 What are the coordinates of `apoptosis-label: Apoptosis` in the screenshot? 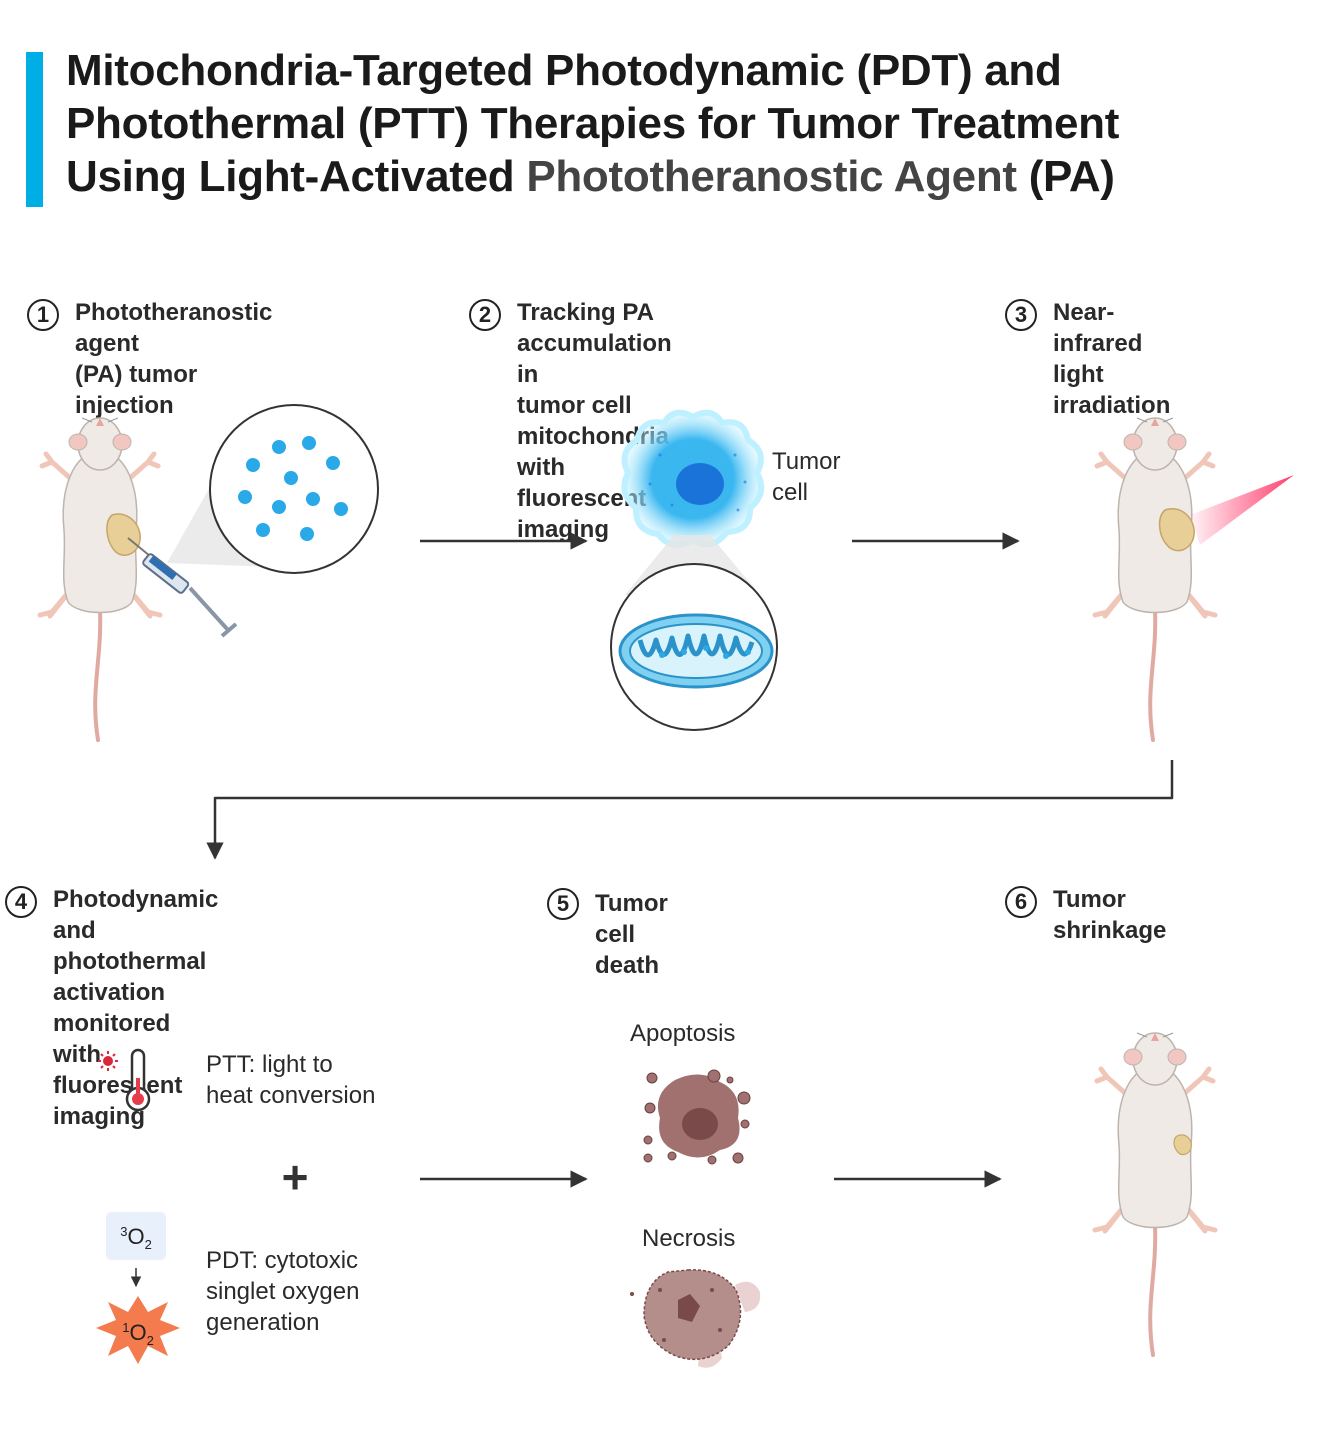 It's located at (683, 1033).